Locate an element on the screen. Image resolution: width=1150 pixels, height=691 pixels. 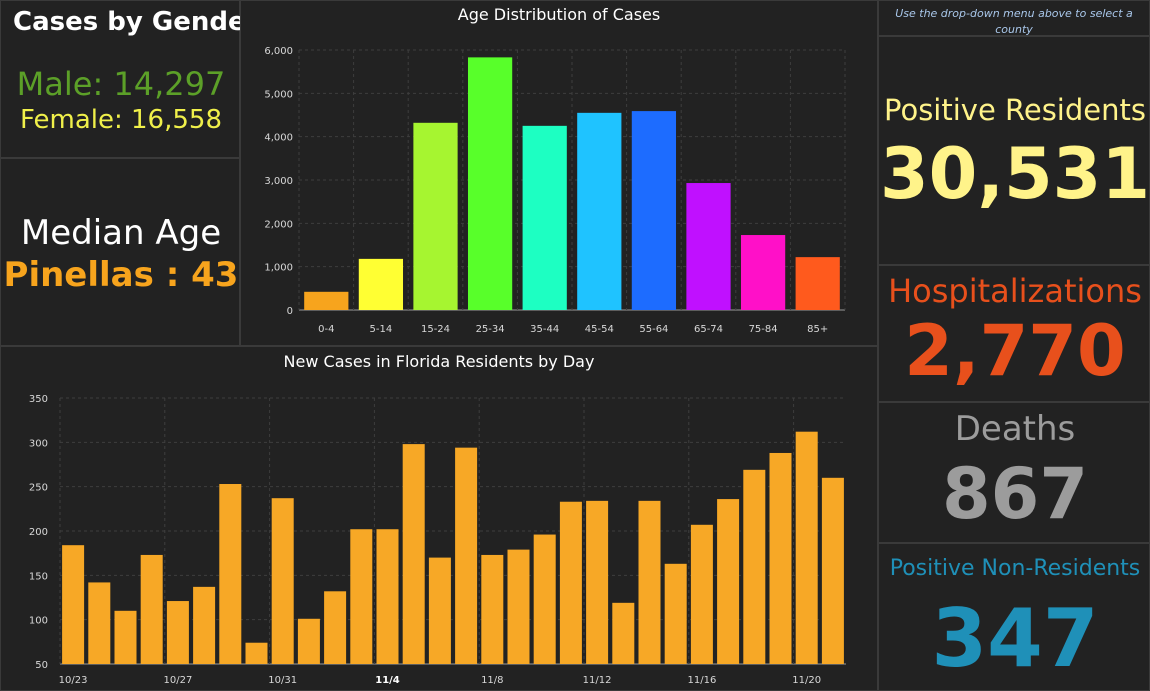
age-y-tick-label: 4,000 is located at coordinates (278, 138).